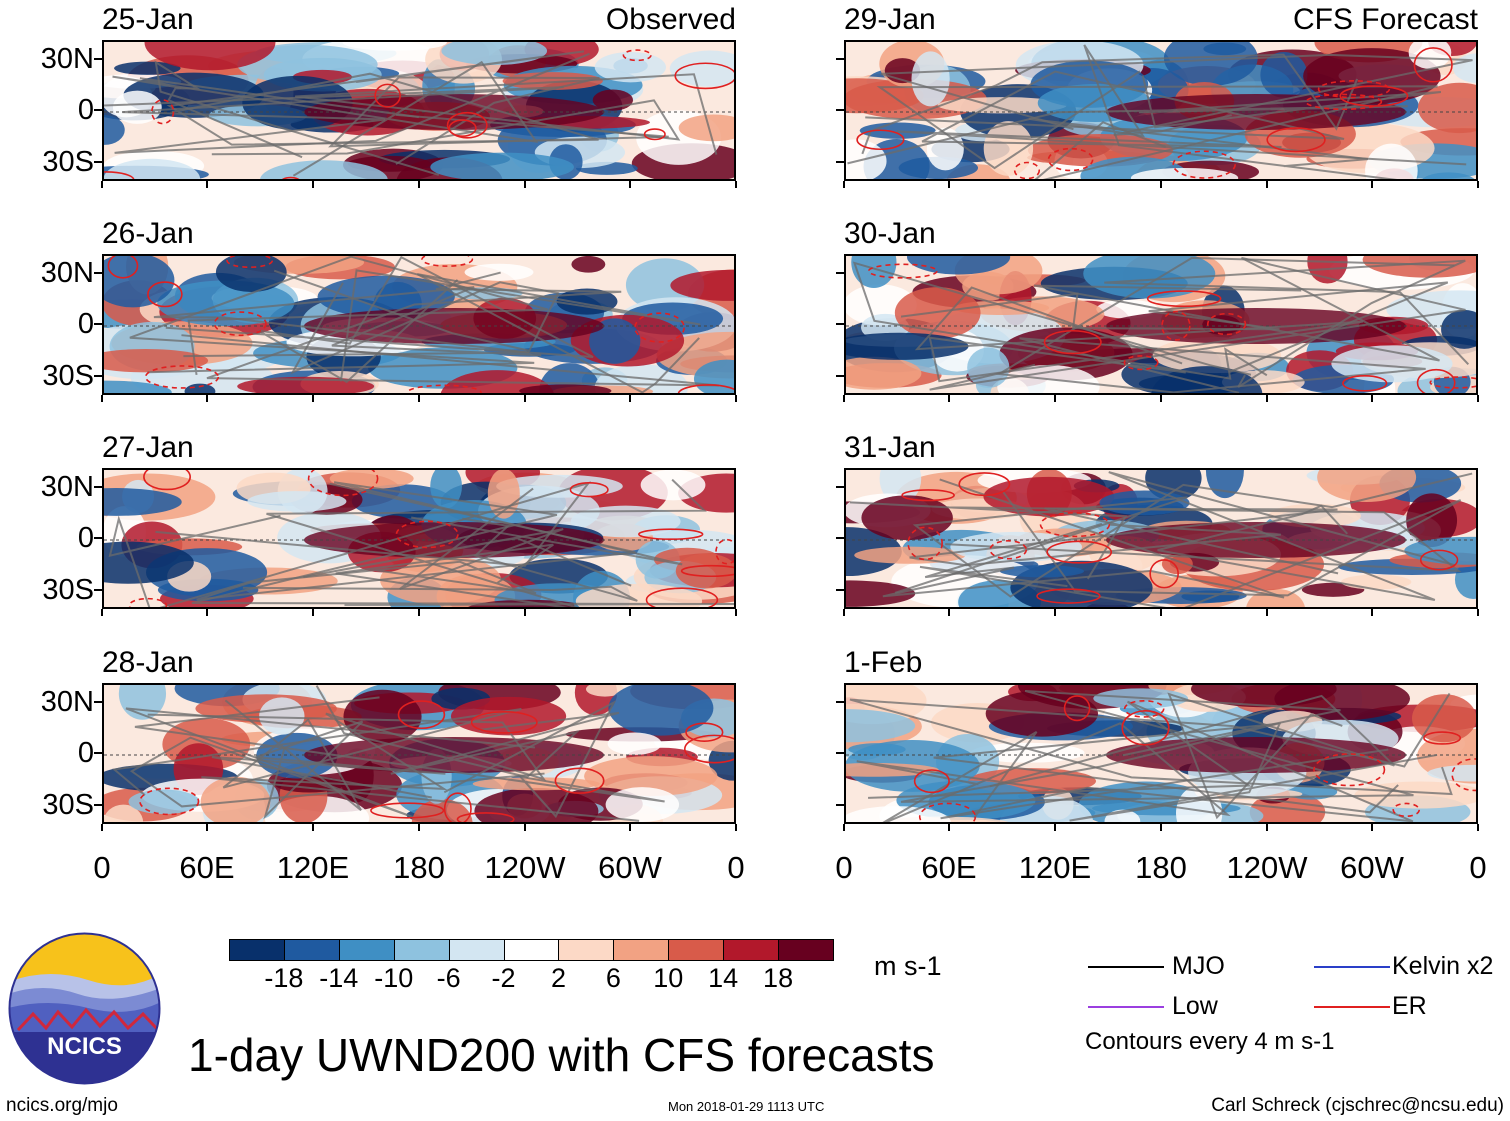 The height and width of the screenshot is (1121, 1510). What do you see at coordinates (778, 978) in the screenshot?
I see `colorbar-level-label: 18` at bounding box center [778, 978].